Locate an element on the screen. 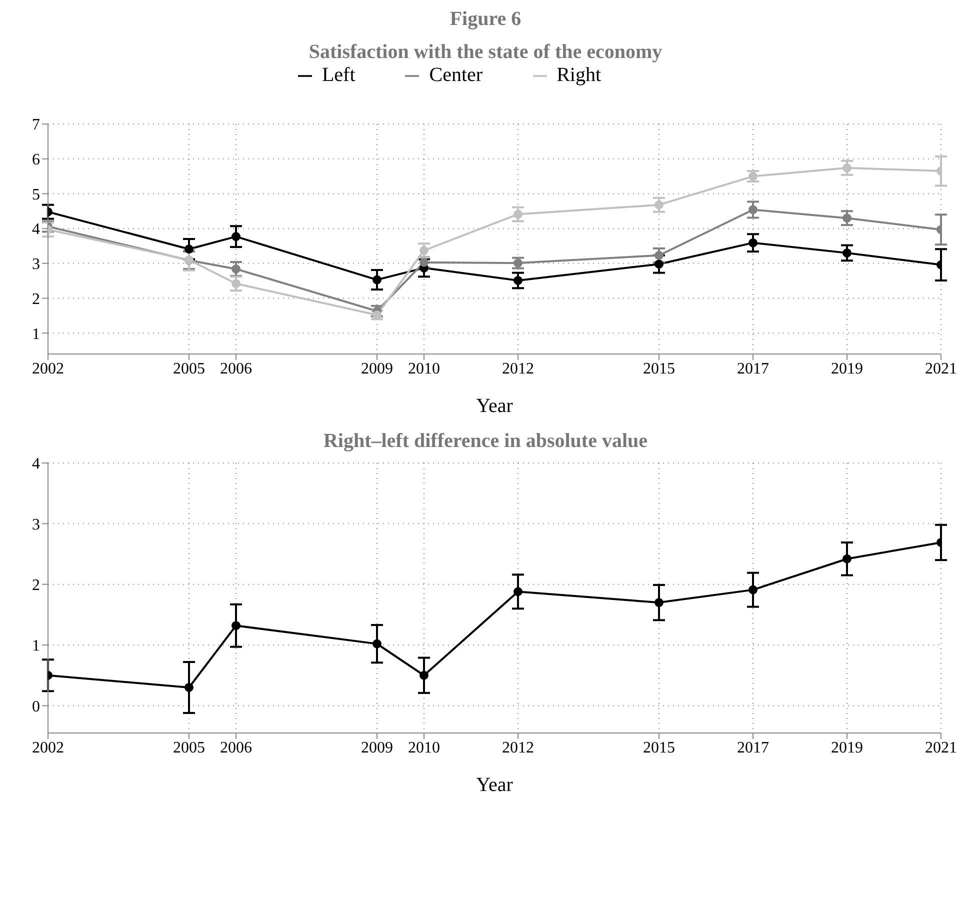  legend-label: Right is located at coordinates (579, 75).